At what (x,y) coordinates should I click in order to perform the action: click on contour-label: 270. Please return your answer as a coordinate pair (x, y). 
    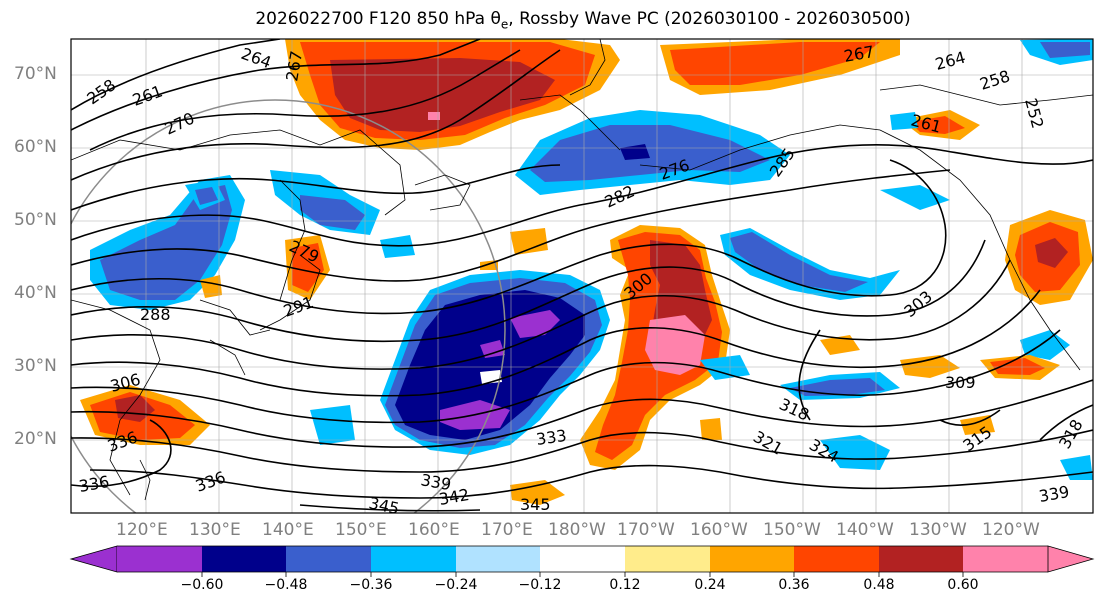
    Looking at the image, I should click on (180, 123).